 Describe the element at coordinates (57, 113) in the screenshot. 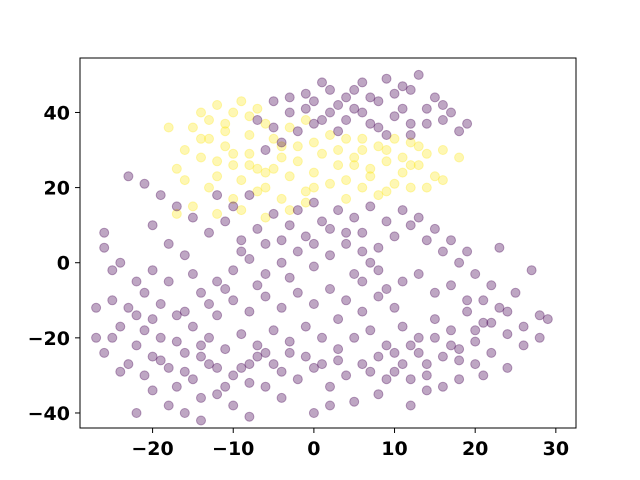

I see `y-tick-label: 40` at that location.